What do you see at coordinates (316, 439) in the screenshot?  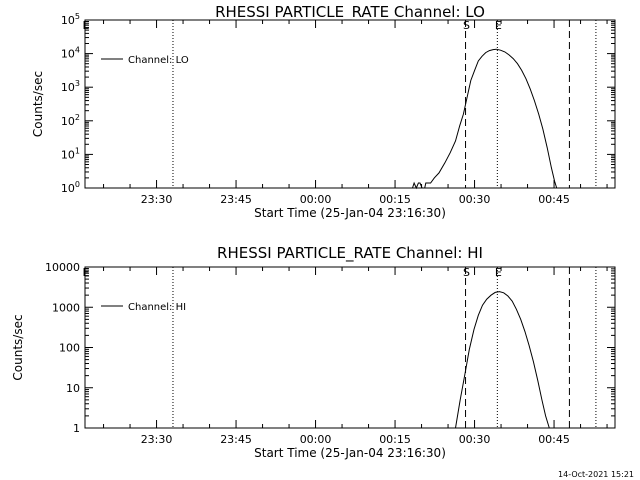 I see `panel2-x-tick-label: 00:00` at bounding box center [316, 439].